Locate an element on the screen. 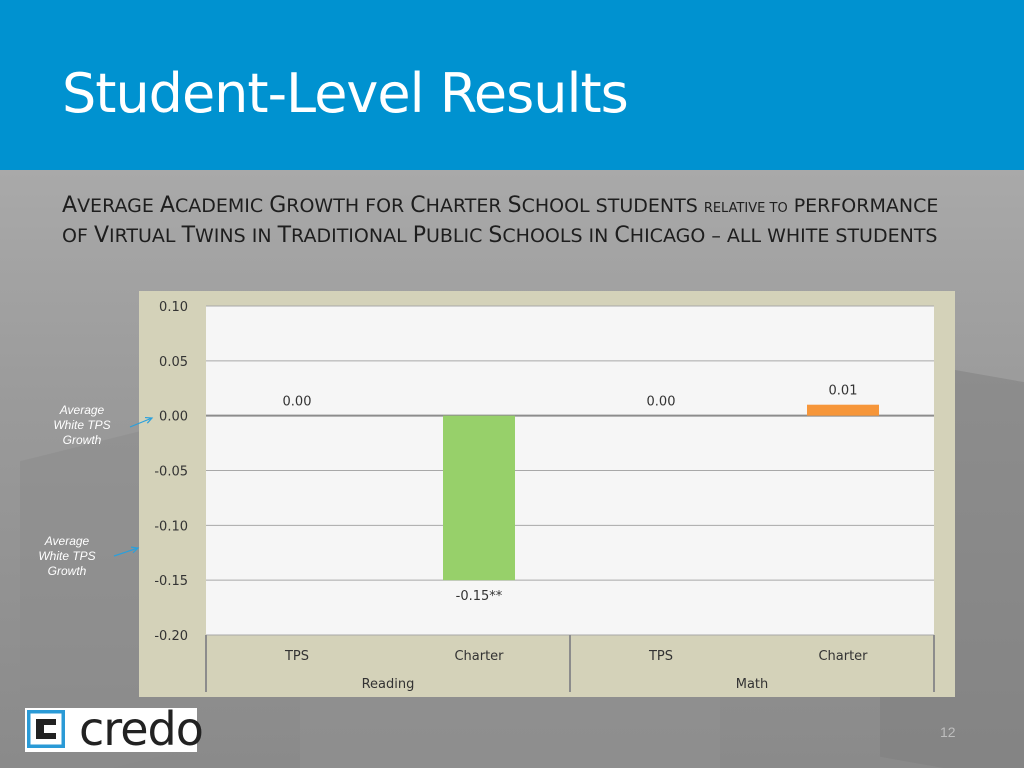 Image resolution: width=1024 pixels, height=768 pixels. subtitle-run: UBLIC is located at coordinates (457, 236).